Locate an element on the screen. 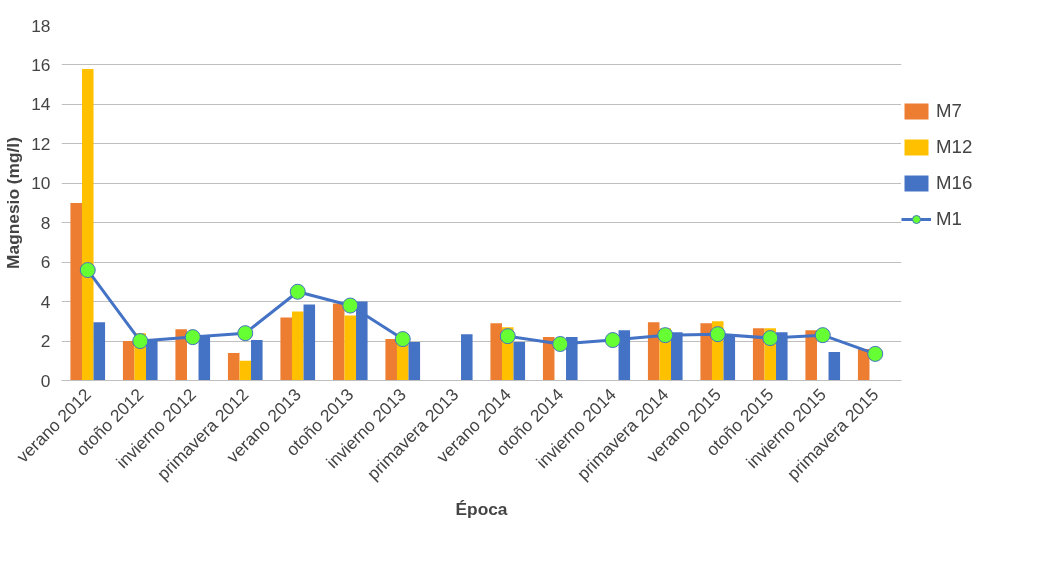 This screenshot has height=572, width=1054. y-tick-label: 0 is located at coordinates (45, 380).